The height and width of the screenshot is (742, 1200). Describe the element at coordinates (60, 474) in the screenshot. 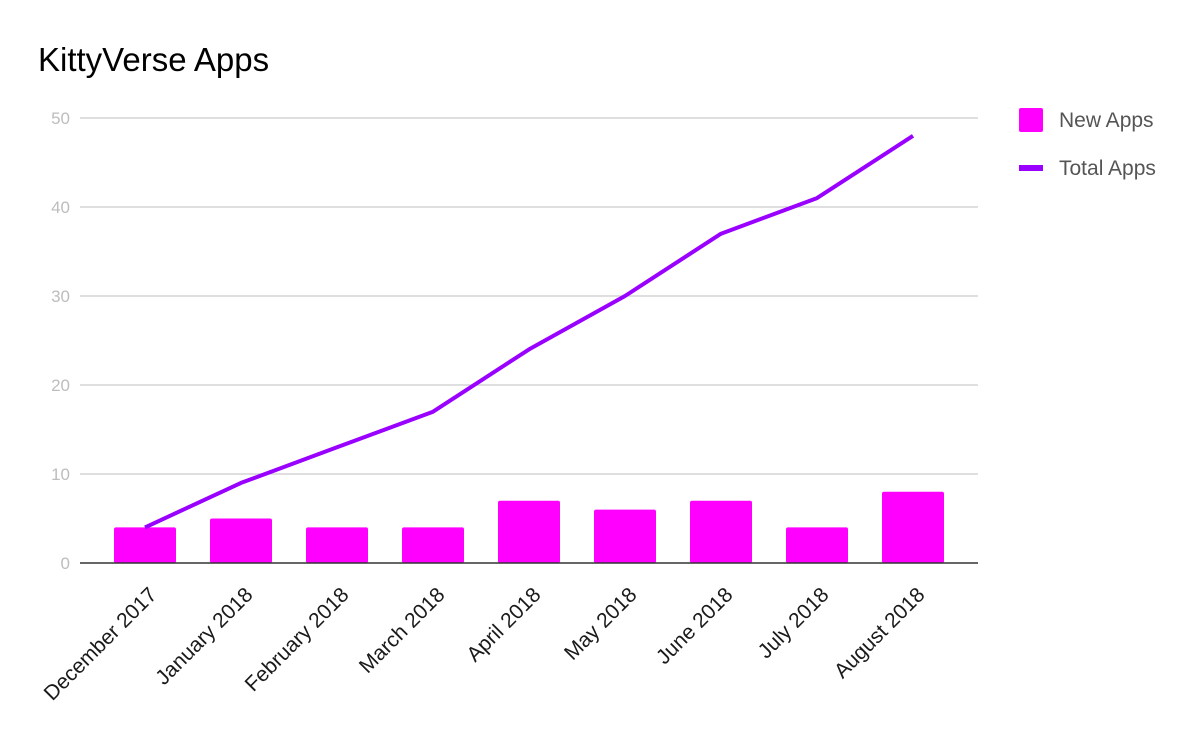

I see `y-tick-label: 10` at that location.